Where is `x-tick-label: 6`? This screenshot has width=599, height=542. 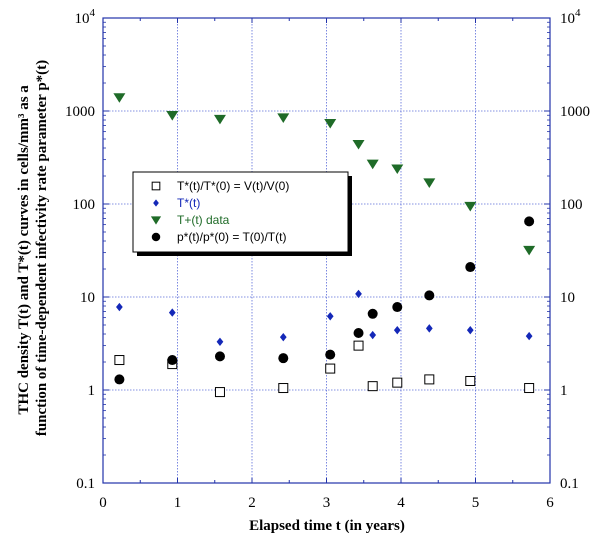 x-tick-label: 6 is located at coordinates (550, 503).